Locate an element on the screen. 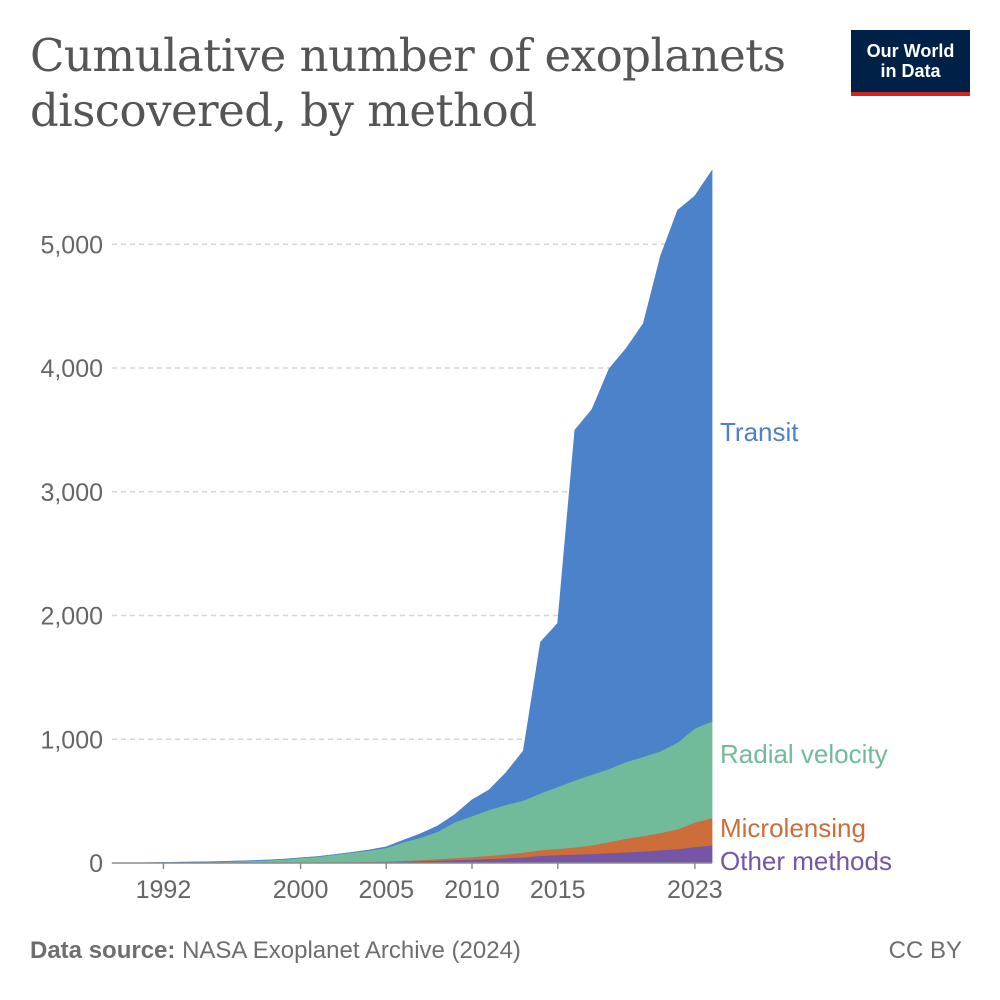 This screenshot has width=1000, height=1000. legend-other-methods: Other methods is located at coordinates (806, 861).